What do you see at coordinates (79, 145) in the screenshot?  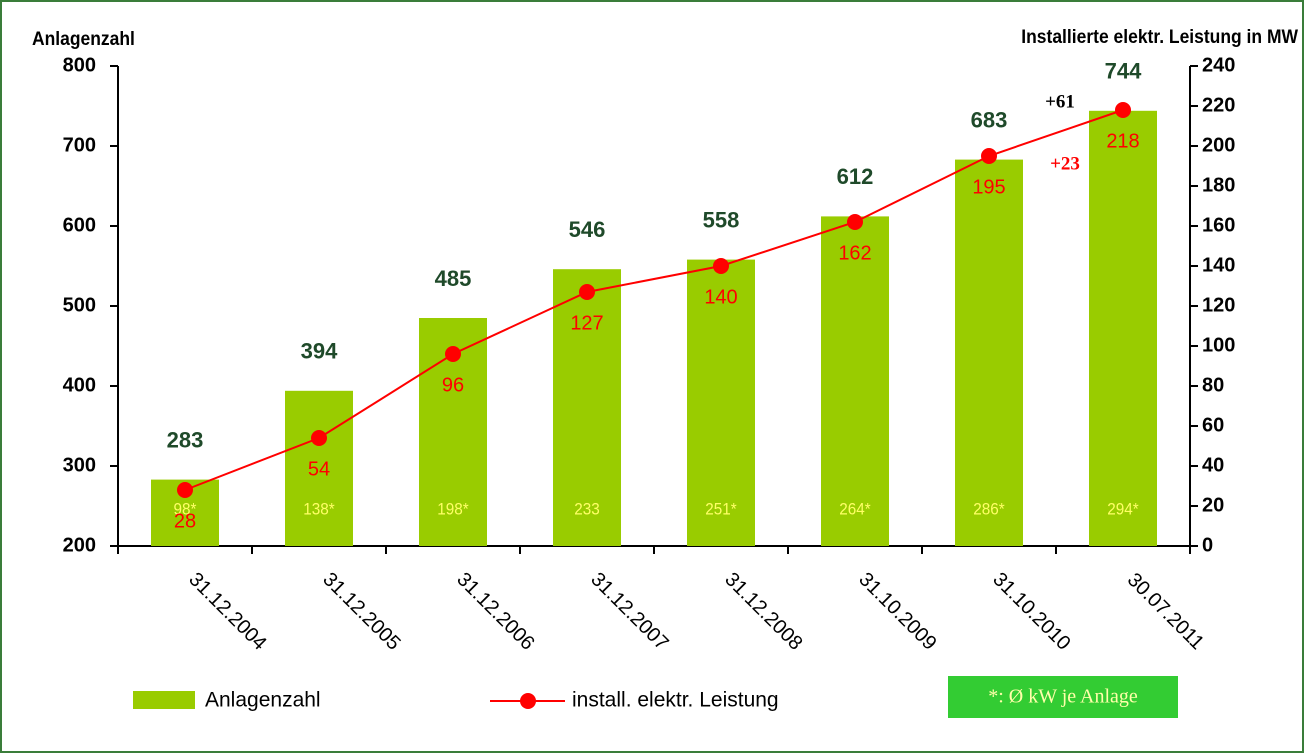 I see `y-tick-label: 700` at bounding box center [79, 145].